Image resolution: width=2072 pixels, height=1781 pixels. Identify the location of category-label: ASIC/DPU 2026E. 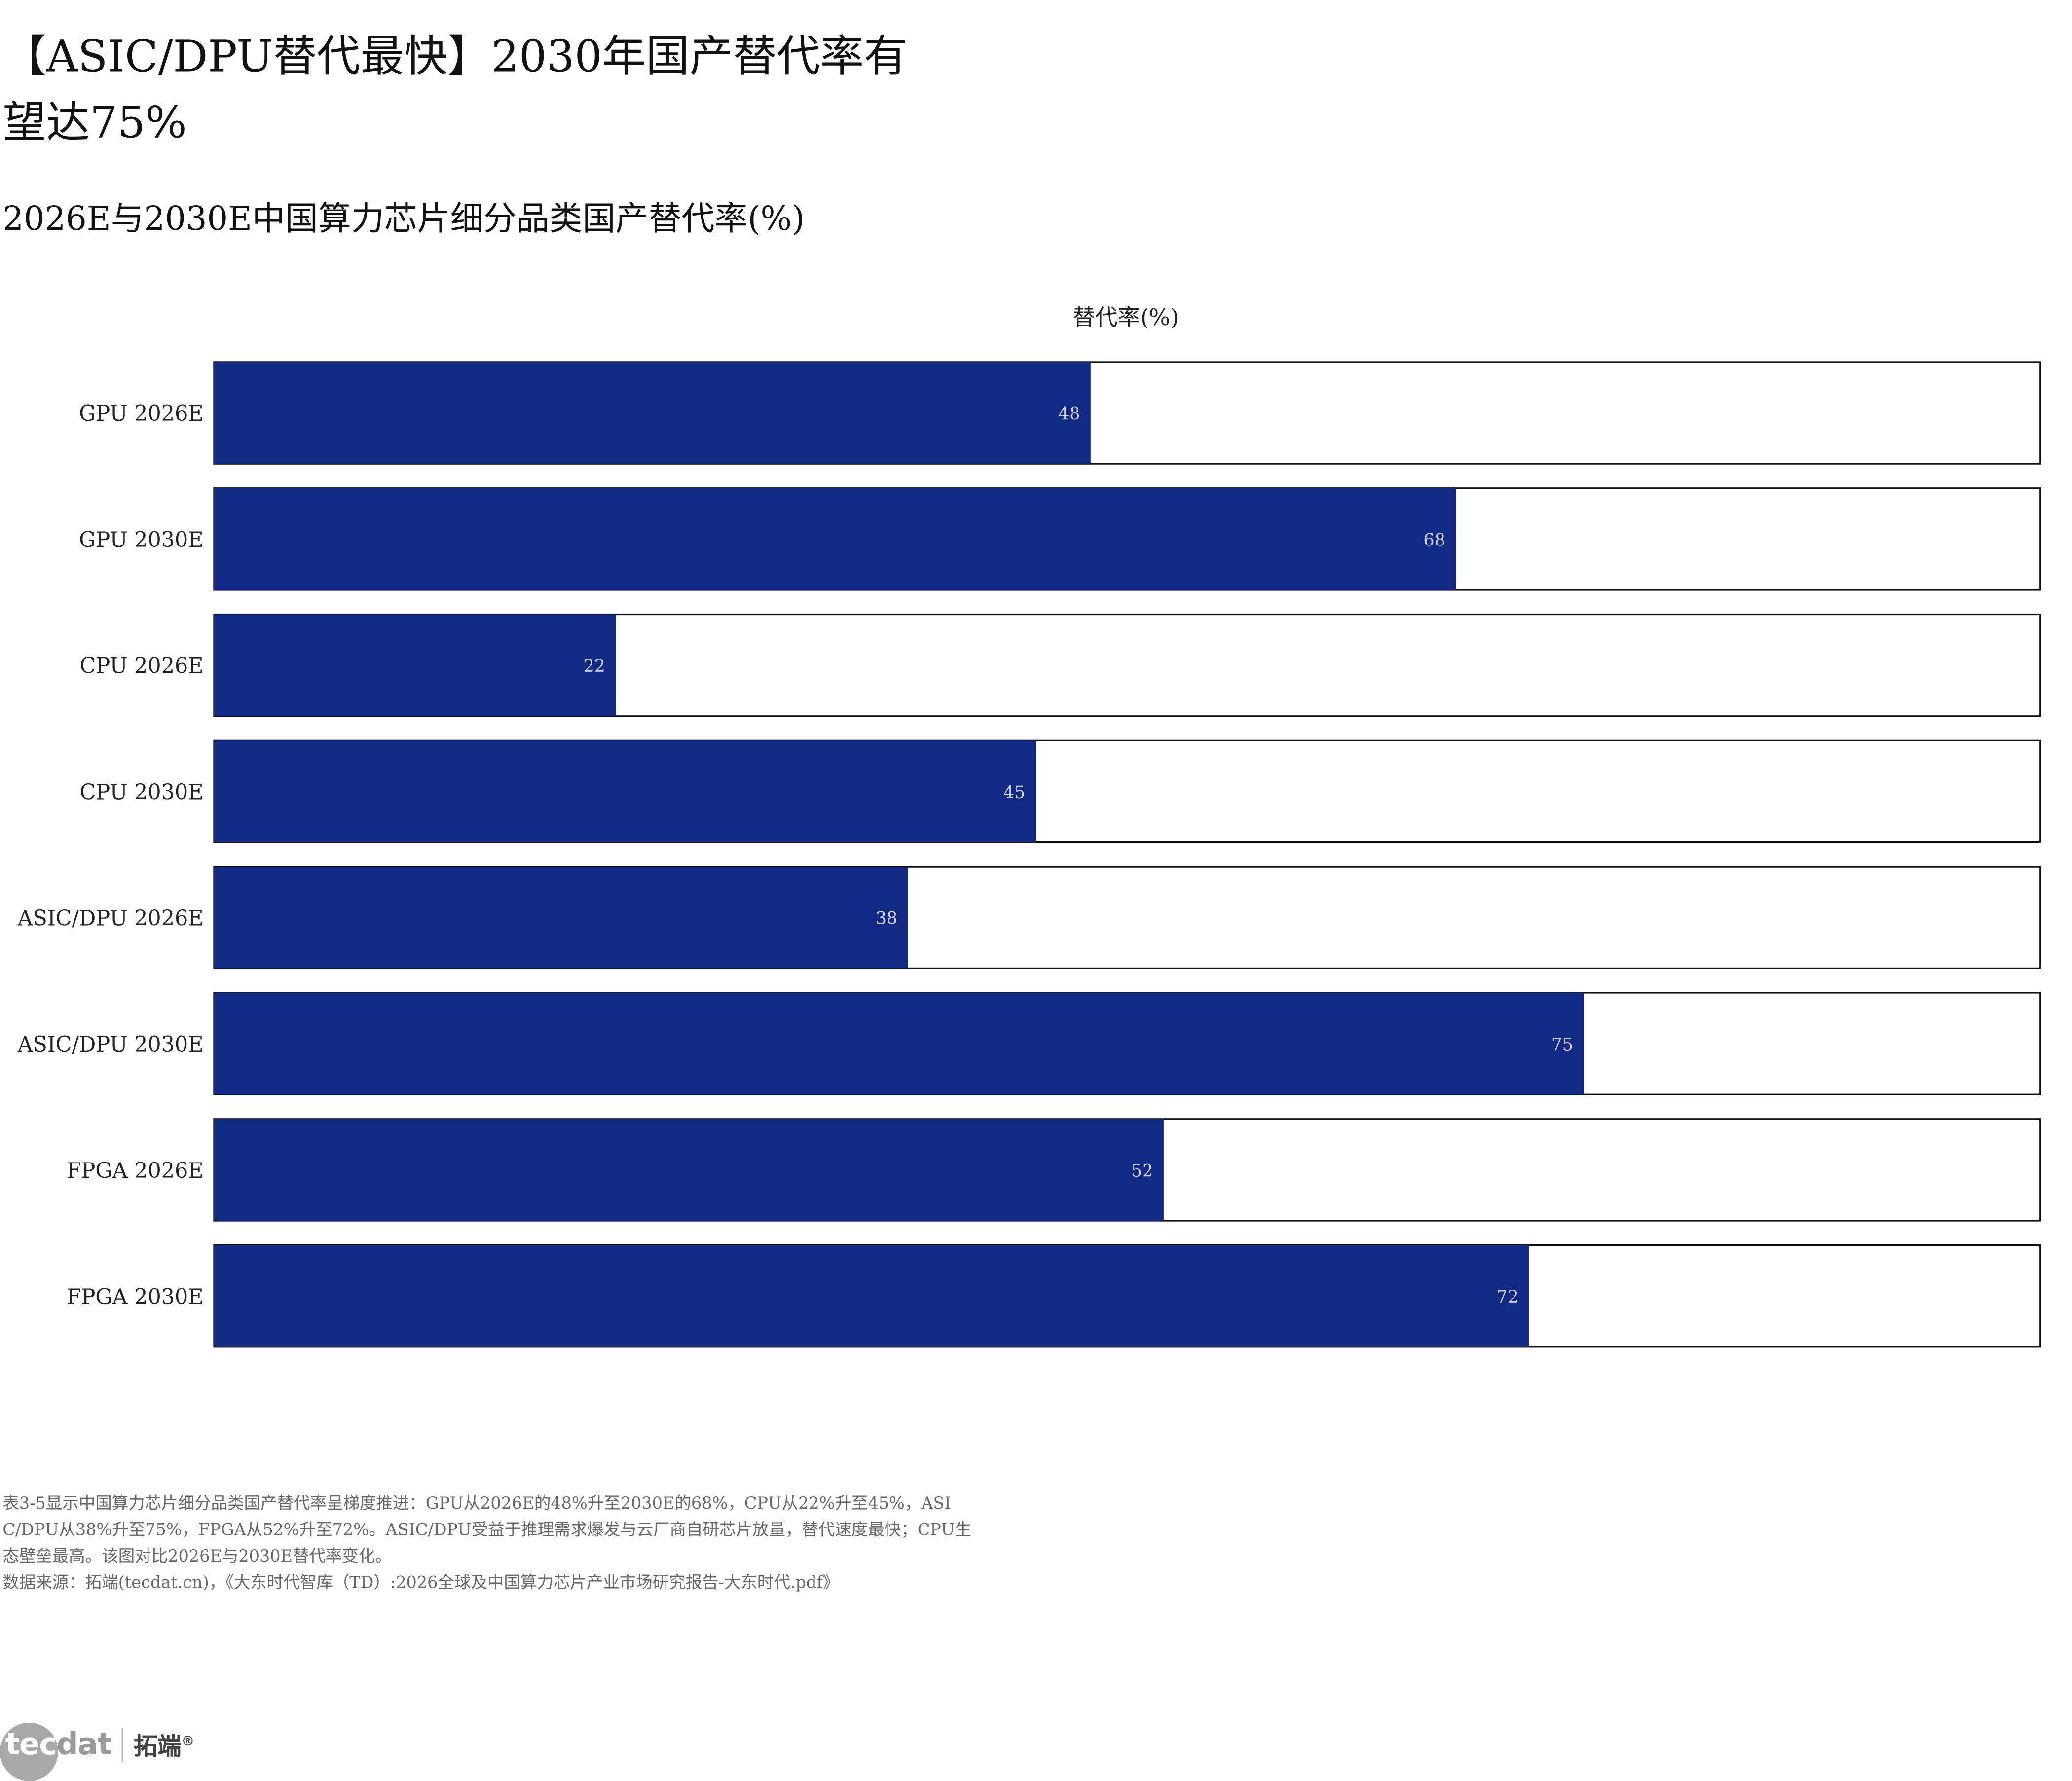
(111, 918).